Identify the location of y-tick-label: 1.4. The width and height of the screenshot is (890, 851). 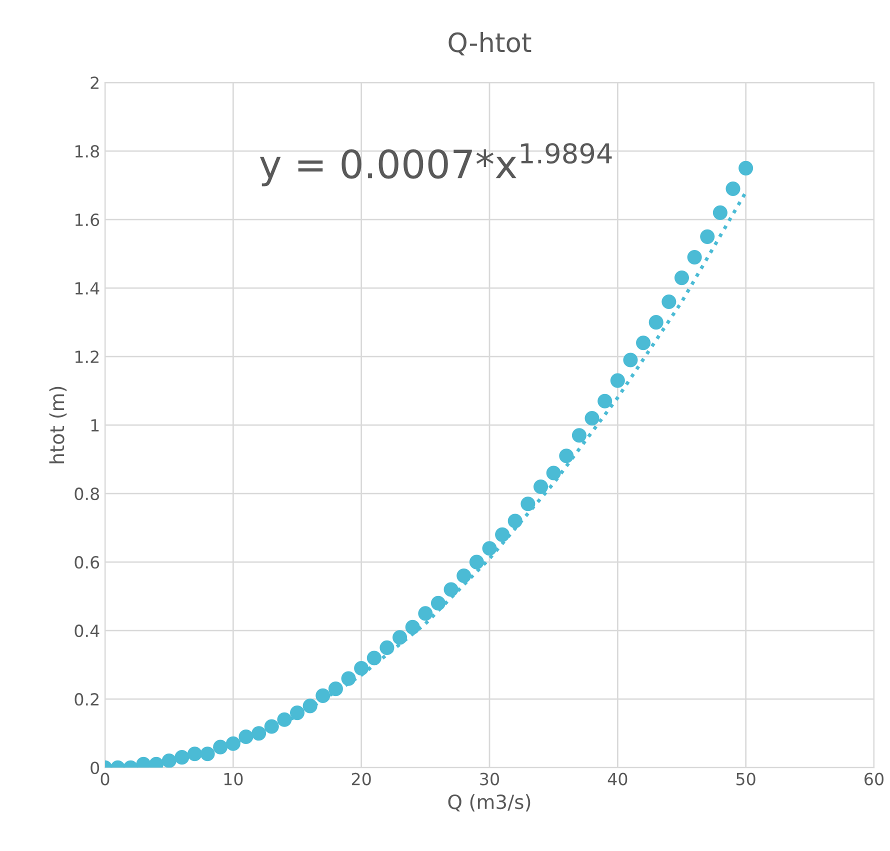
(87, 288).